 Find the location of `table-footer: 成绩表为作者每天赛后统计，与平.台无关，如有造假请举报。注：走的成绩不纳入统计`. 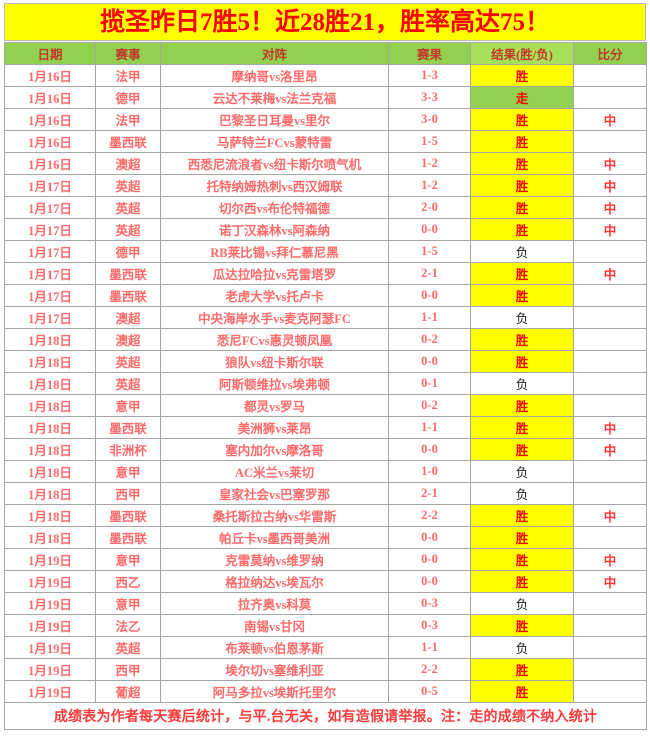

table-footer: 成绩表为作者每天赛后统计，与平.台无关，如有造假请举报。注：走的成绩不纳入统计 is located at coordinates (325, 716).